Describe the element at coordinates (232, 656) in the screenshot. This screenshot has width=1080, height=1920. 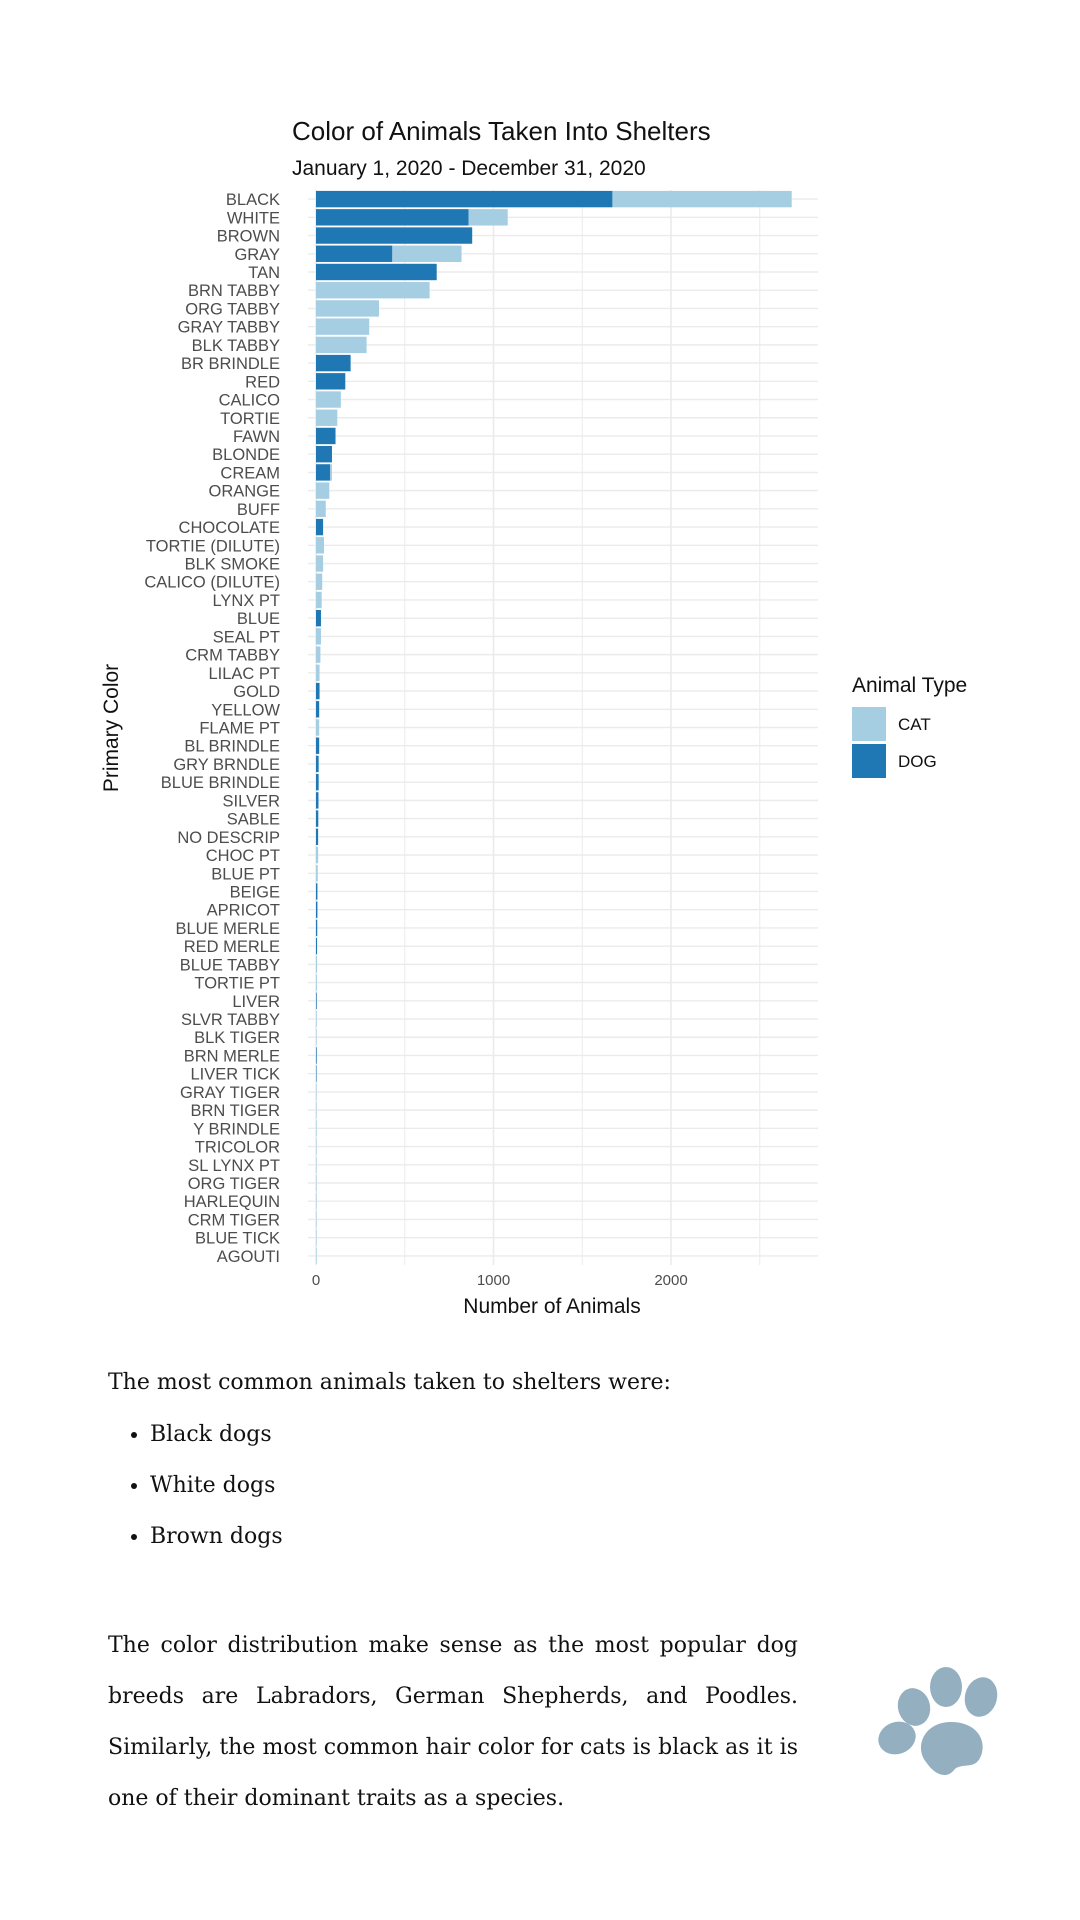
I see `category-label: CRM TABBY` at that location.